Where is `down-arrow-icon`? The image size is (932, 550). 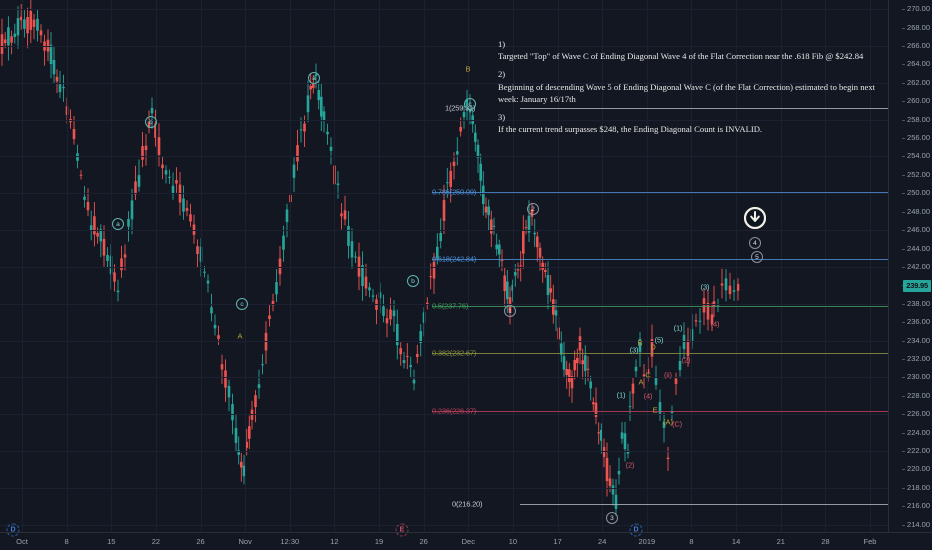 down-arrow-icon is located at coordinates (755, 218).